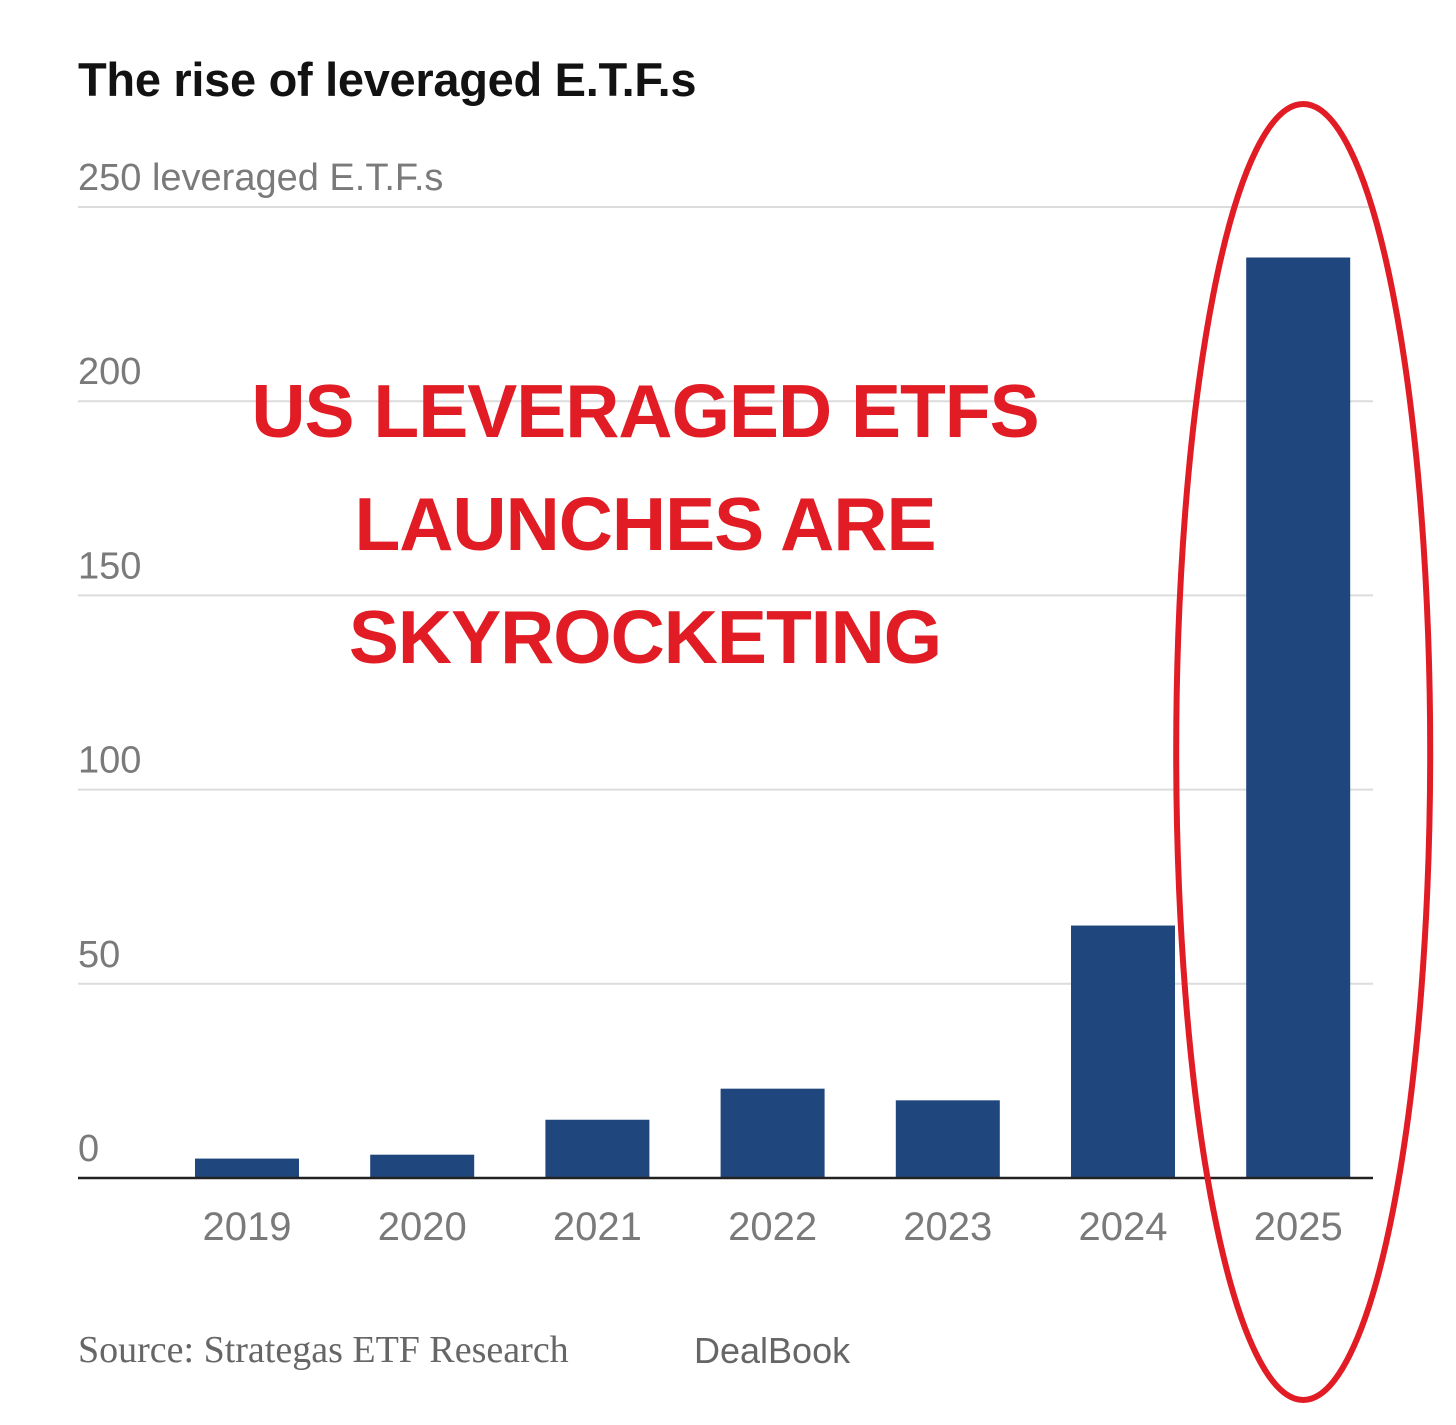  What do you see at coordinates (422, 1227) in the screenshot?
I see `x-tick-label: 2020` at bounding box center [422, 1227].